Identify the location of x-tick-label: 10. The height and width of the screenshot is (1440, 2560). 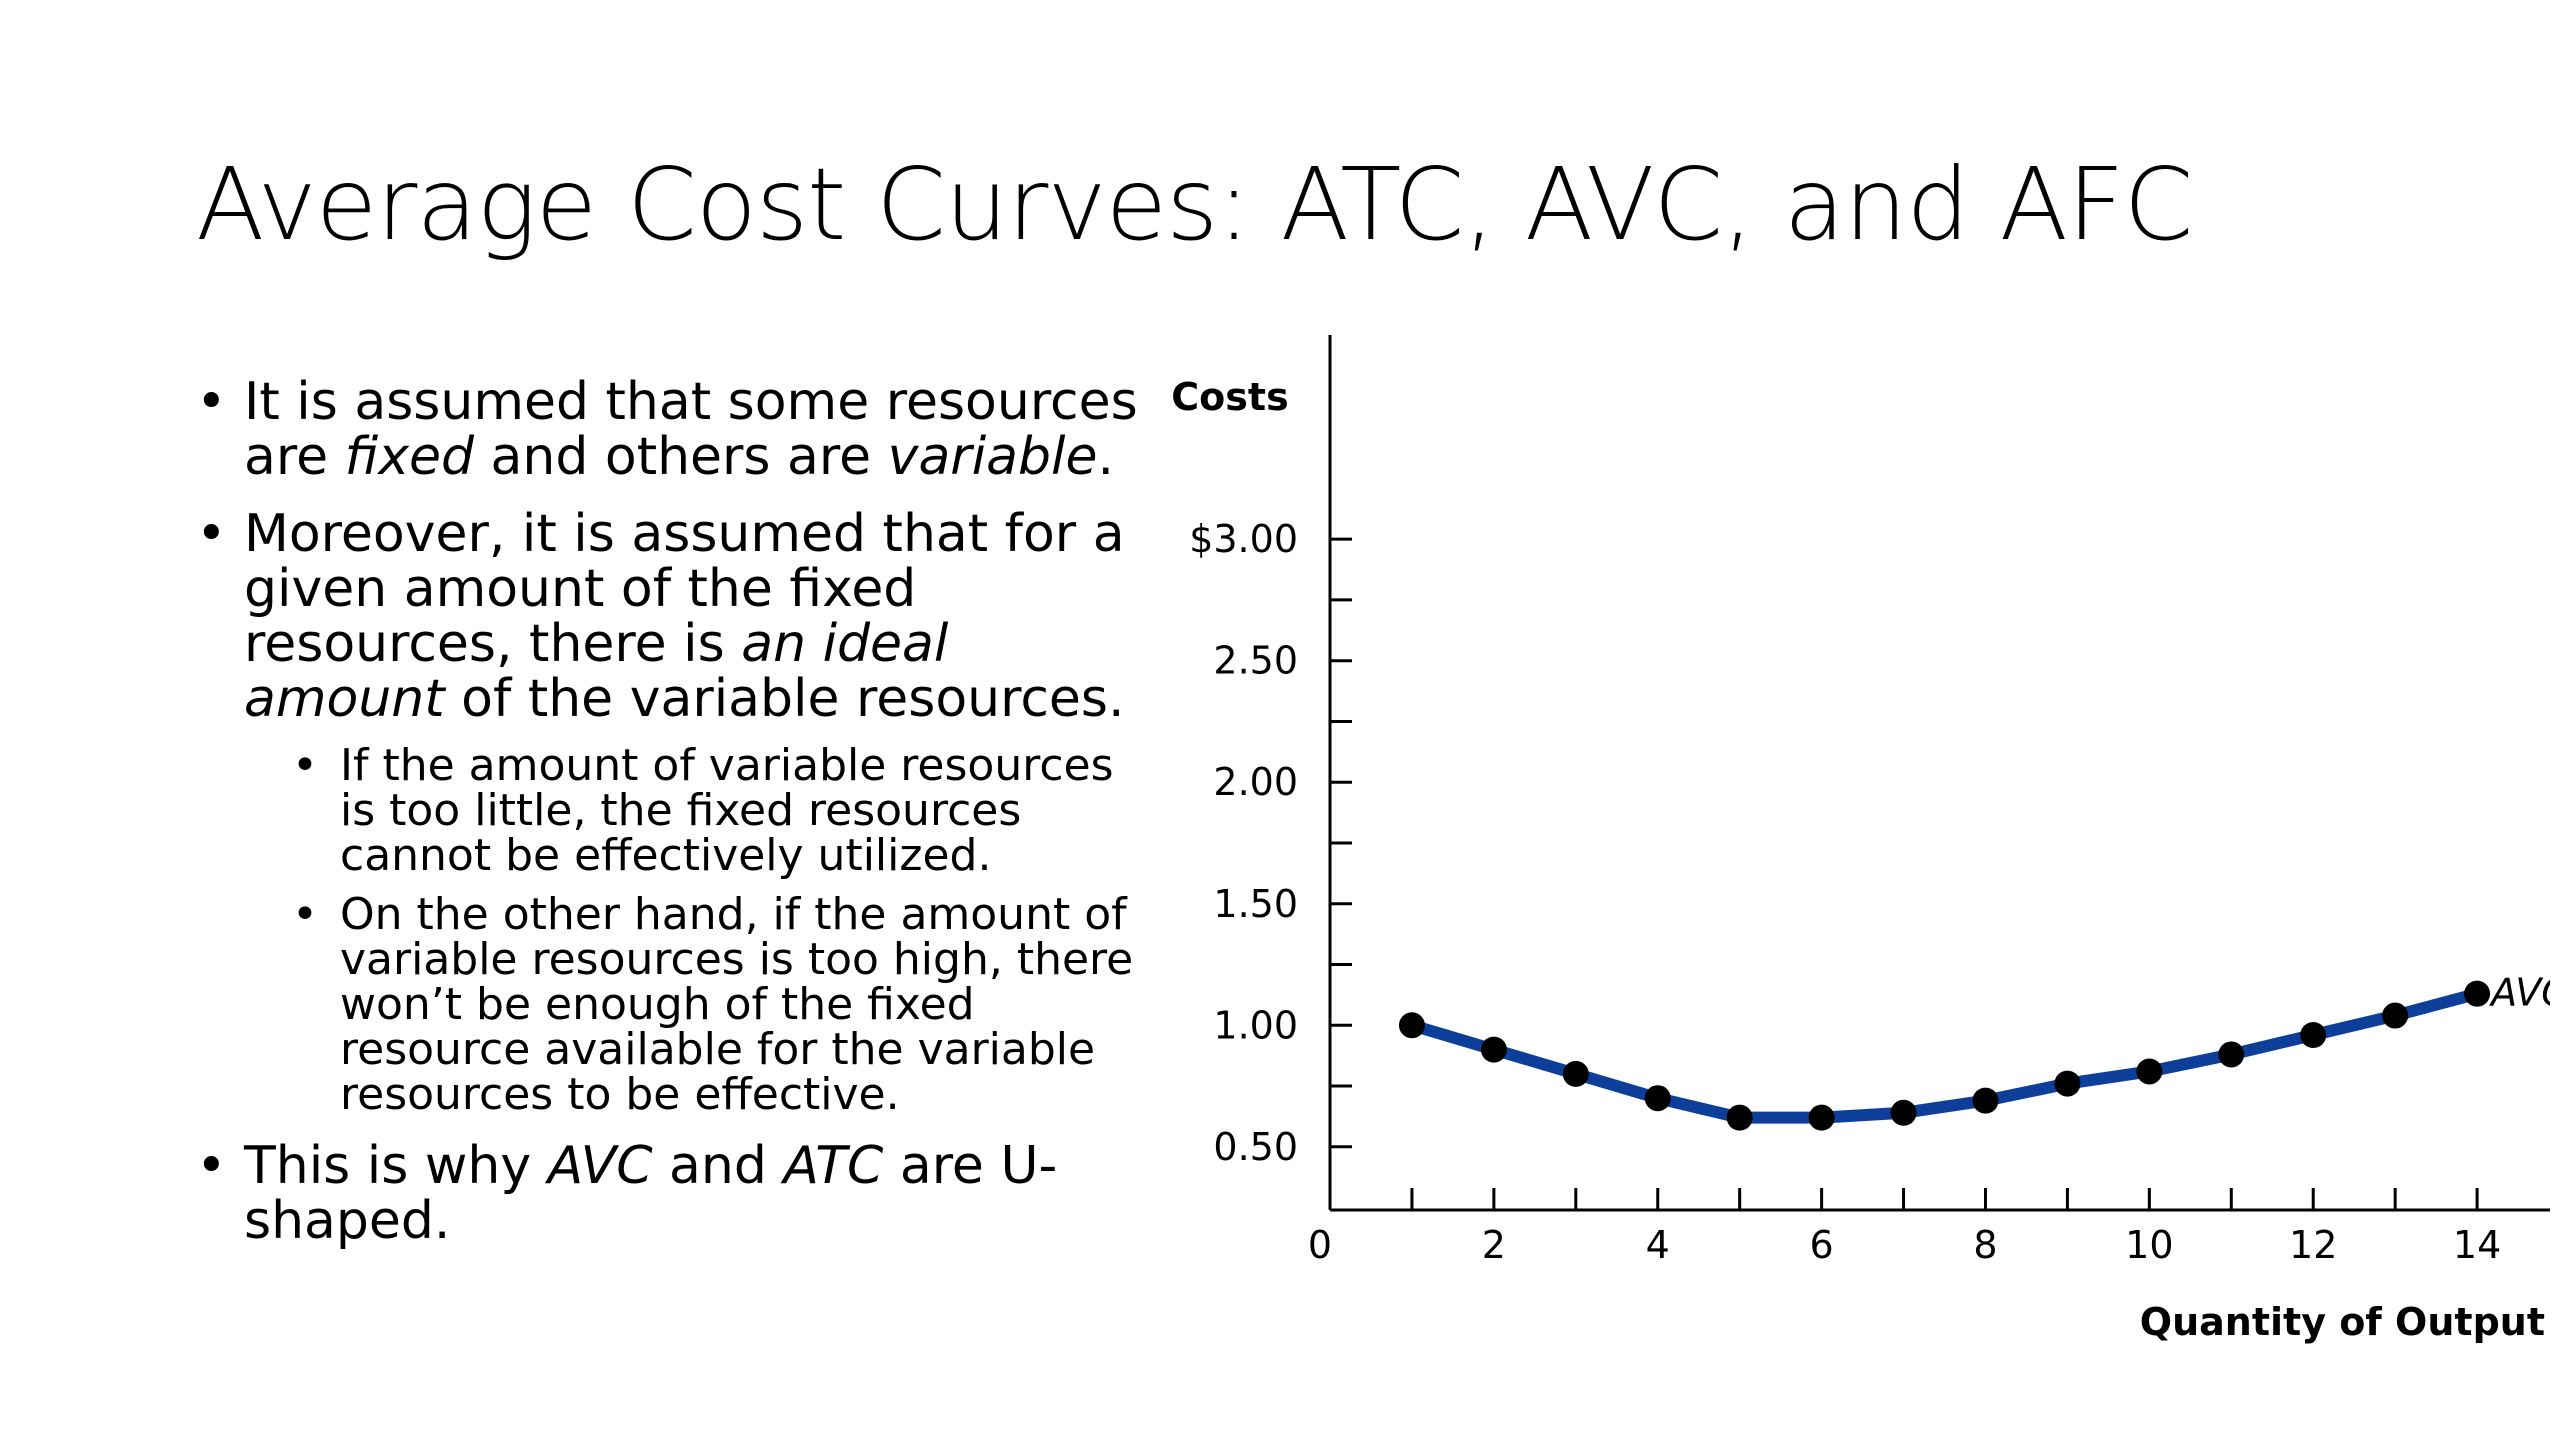
(2149, 1245).